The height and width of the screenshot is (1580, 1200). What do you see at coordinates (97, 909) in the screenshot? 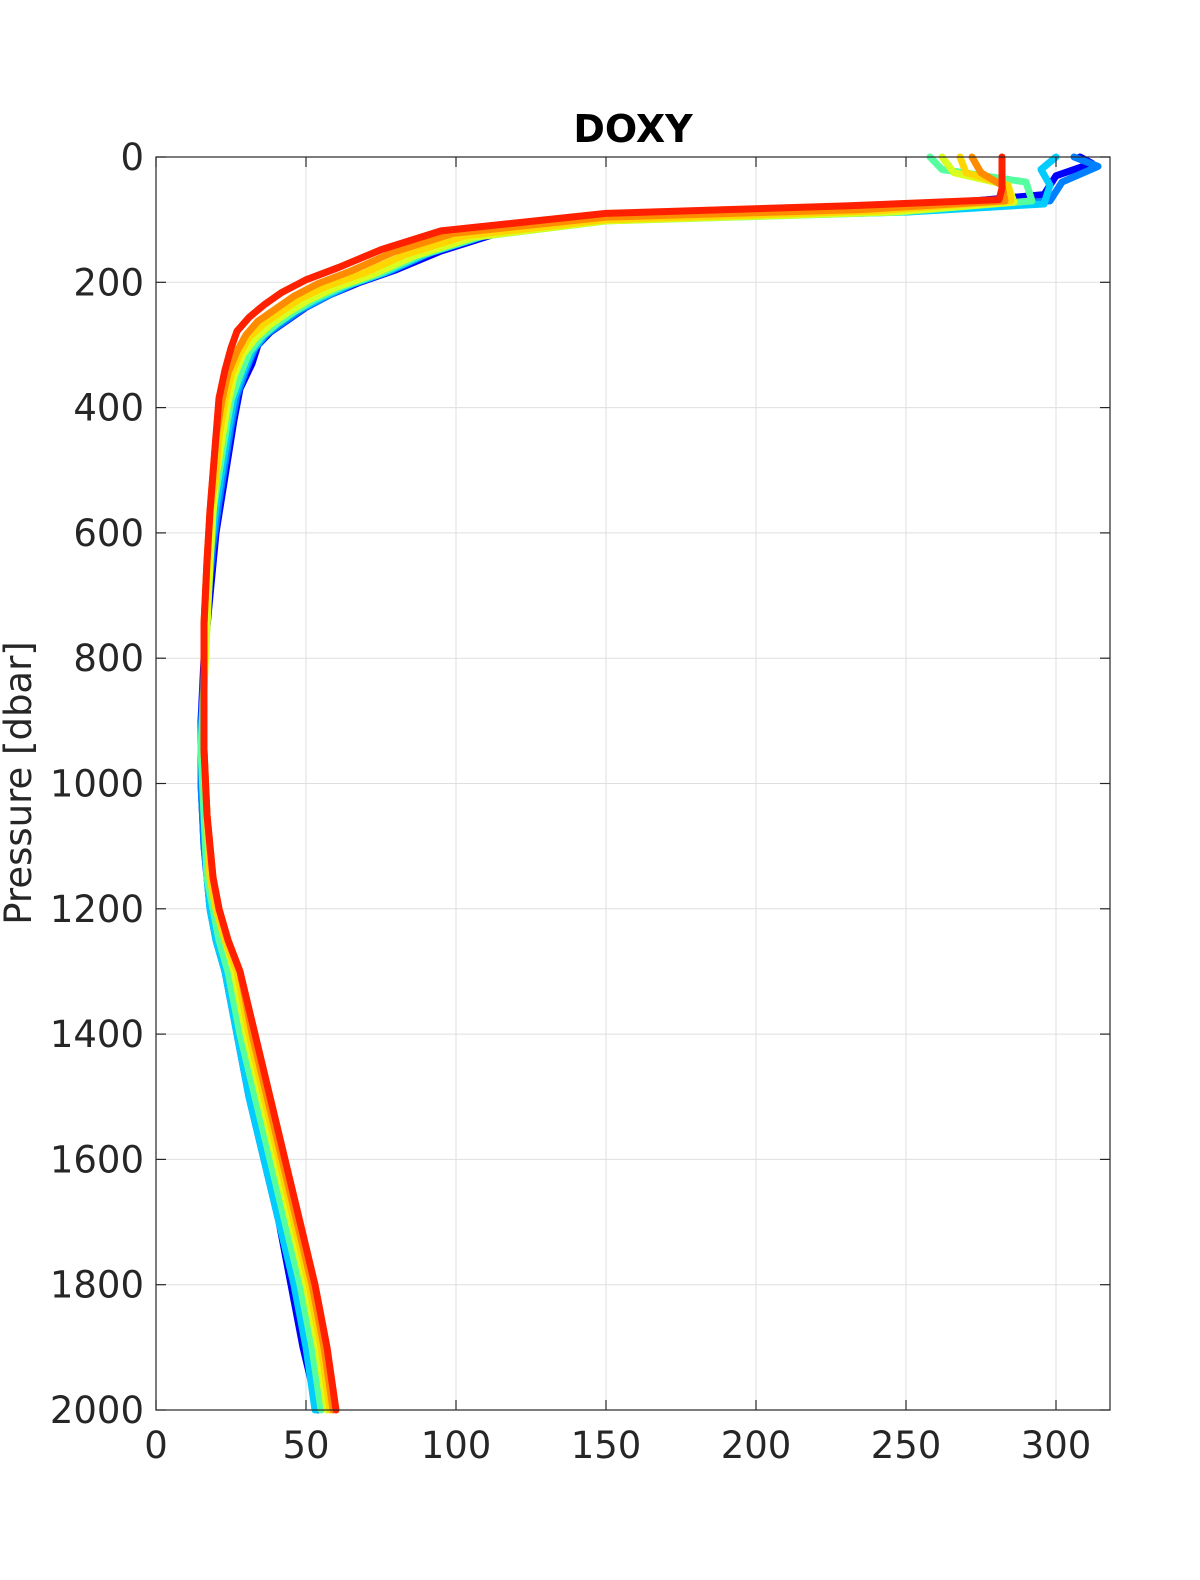
I see `y-tick-label: 1200` at bounding box center [97, 909].